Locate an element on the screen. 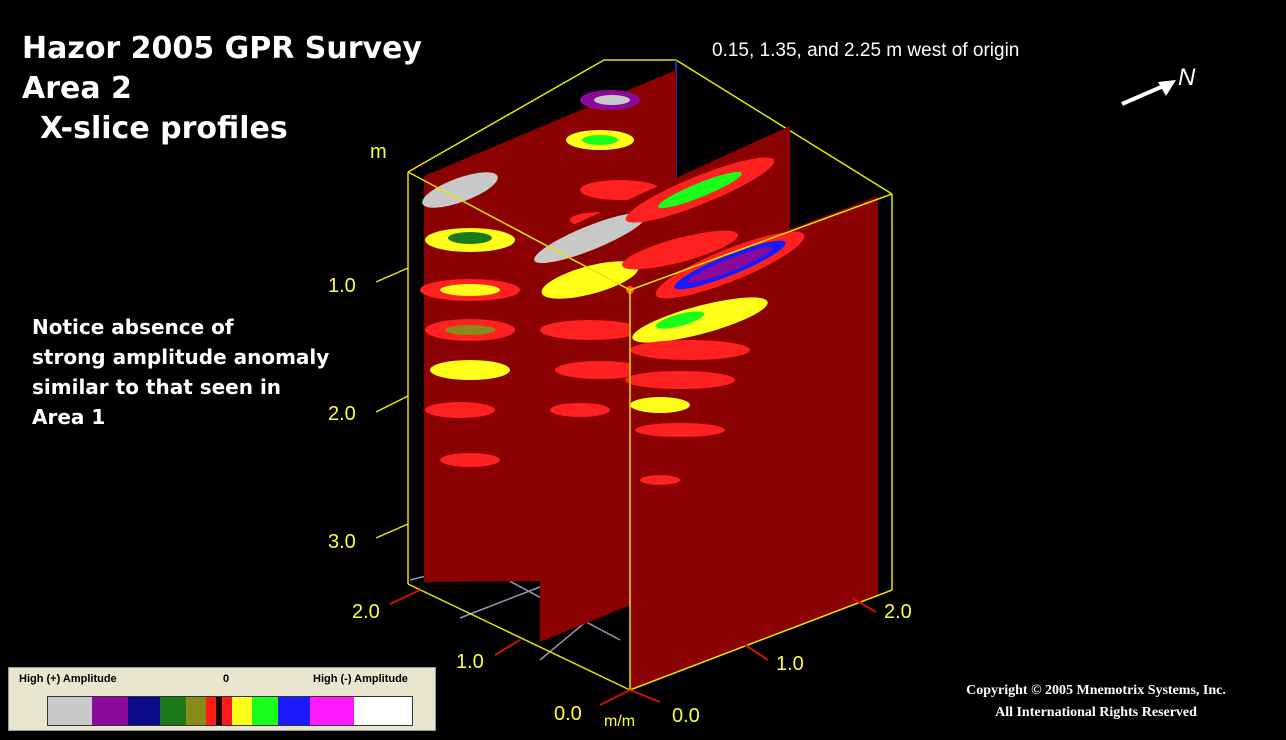 The height and width of the screenshot is (740, 1286). north-label: N is located at coordinates (1187, 77).